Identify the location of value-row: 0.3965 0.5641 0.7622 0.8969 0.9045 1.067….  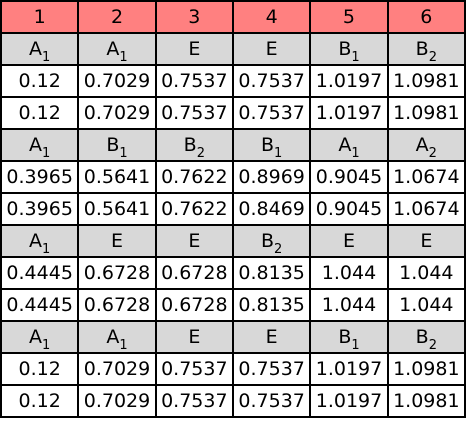
(233, 177).